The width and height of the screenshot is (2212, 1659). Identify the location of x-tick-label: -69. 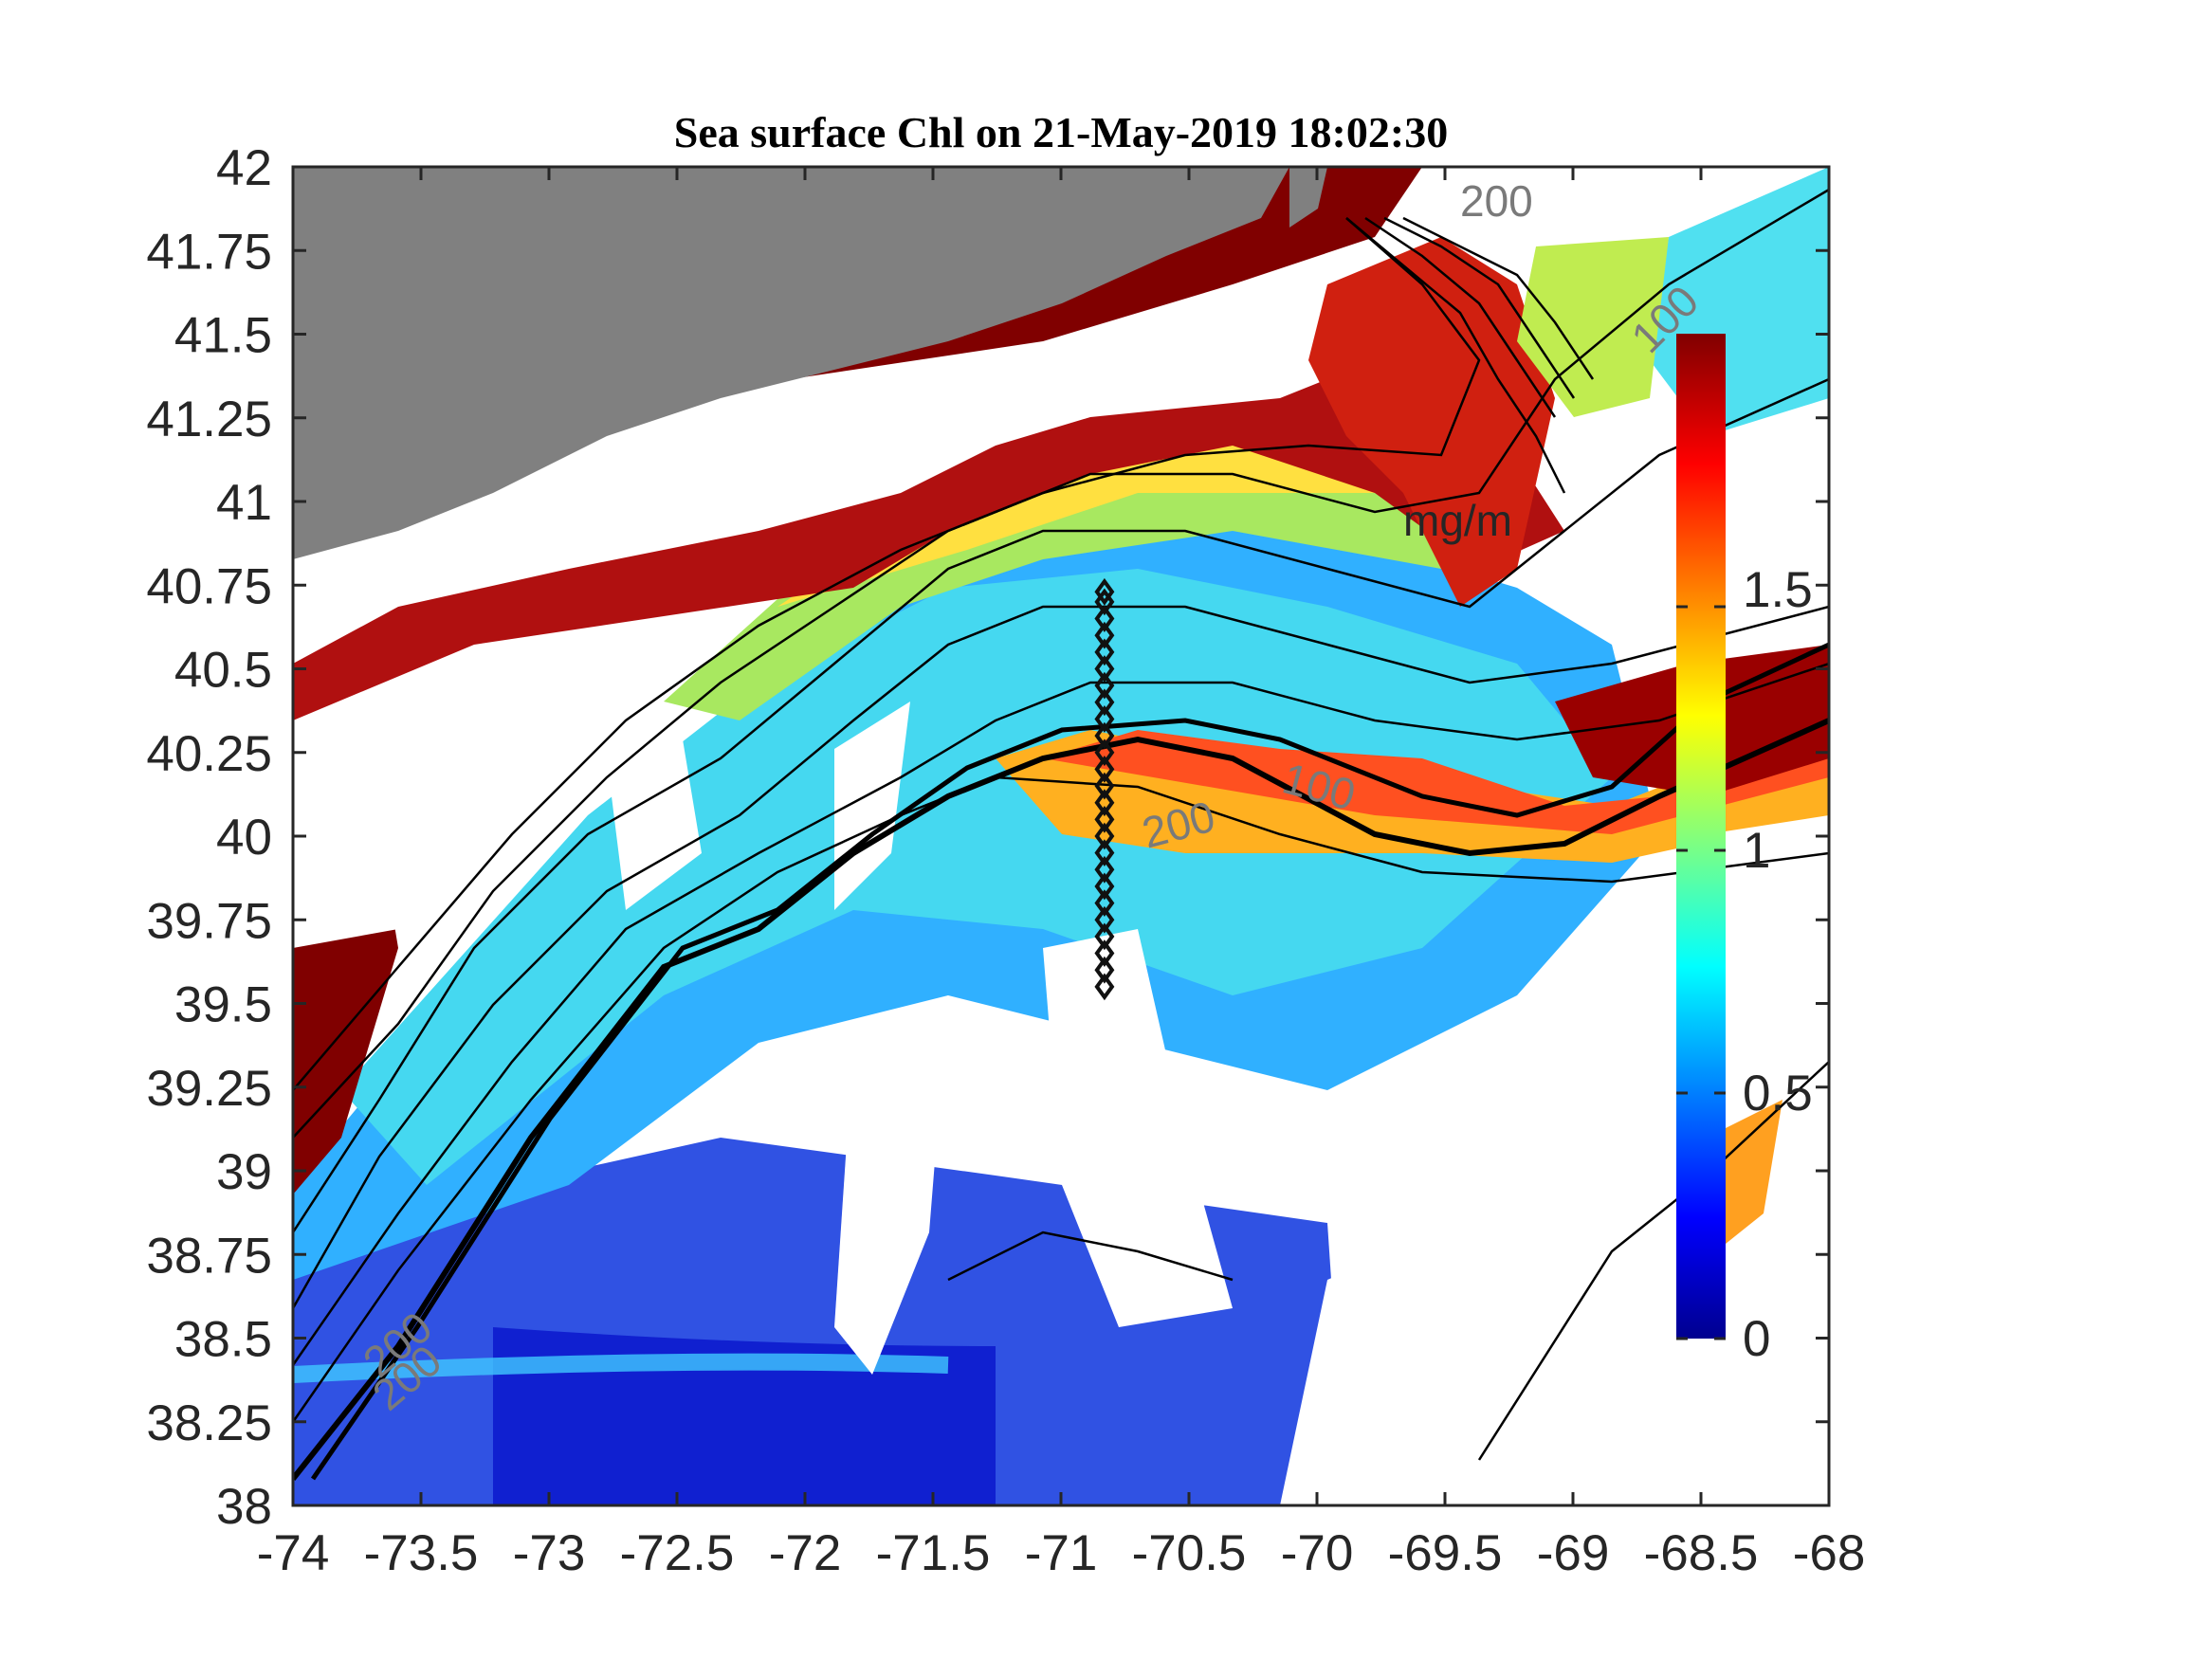
(1573, 1553).